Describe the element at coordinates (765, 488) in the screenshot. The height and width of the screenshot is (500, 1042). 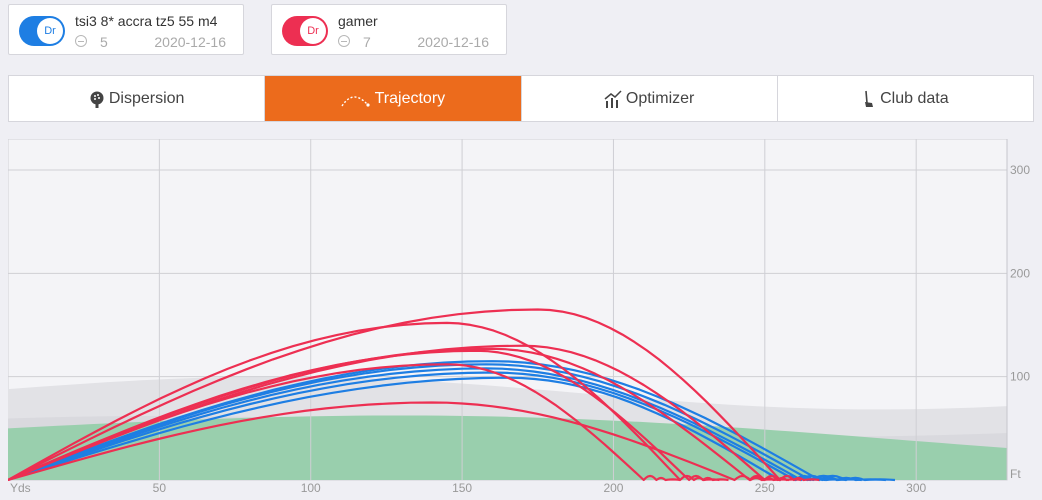
I see `x-tick-label: 250` at that location.